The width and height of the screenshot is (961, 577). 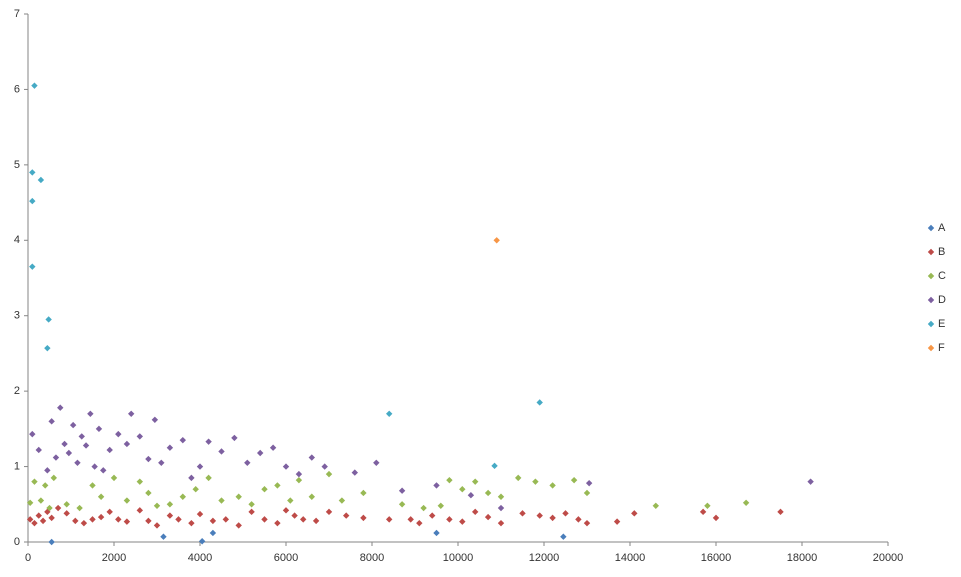 What do you see at coordinates (458, 558) in the screenshot?
I see `x-tick-label: 10000` at bounding box center [458, 558].